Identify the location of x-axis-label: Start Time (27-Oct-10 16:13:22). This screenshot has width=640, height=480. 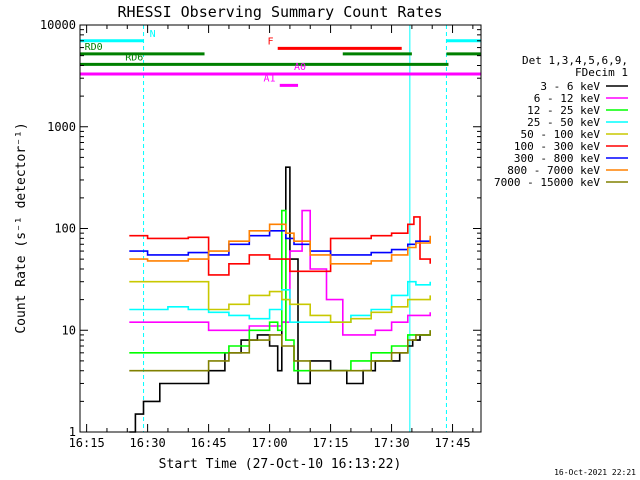
(280, 464).